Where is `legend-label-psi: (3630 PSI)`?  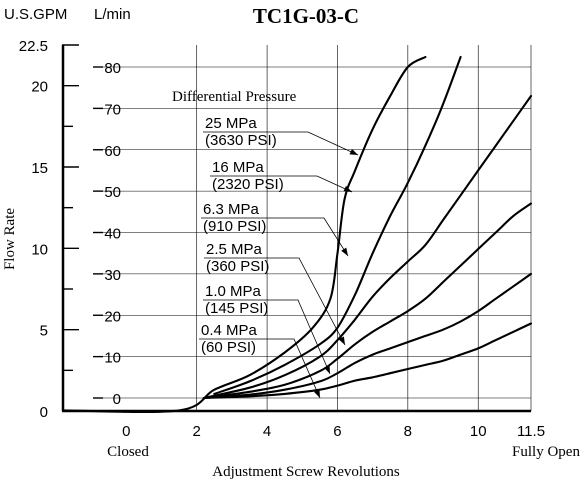
legend-label-psi: (3630 PSI) is located at coordinates (241, 140).